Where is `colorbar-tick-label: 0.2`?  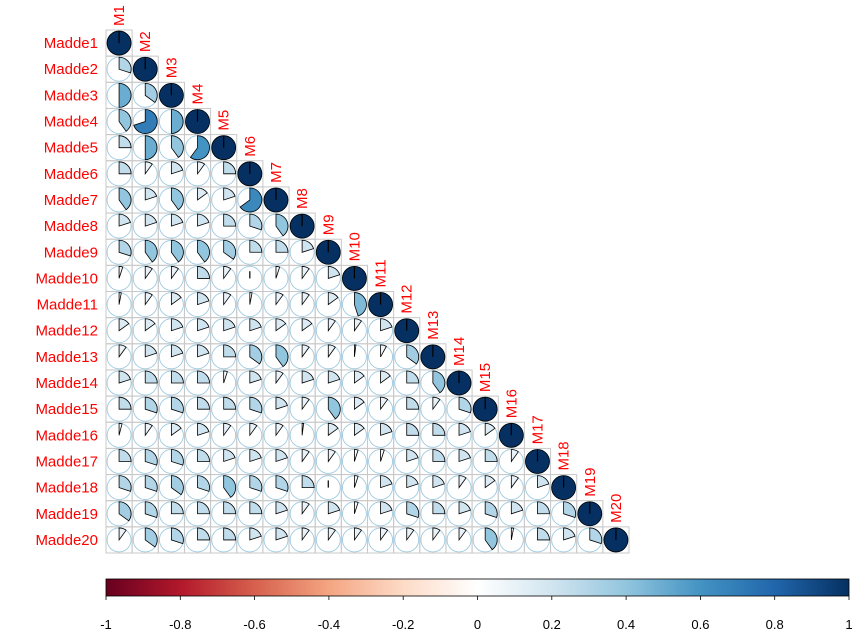
colorbar-tick-label: 0.2 is located at coordinates (552, 624).